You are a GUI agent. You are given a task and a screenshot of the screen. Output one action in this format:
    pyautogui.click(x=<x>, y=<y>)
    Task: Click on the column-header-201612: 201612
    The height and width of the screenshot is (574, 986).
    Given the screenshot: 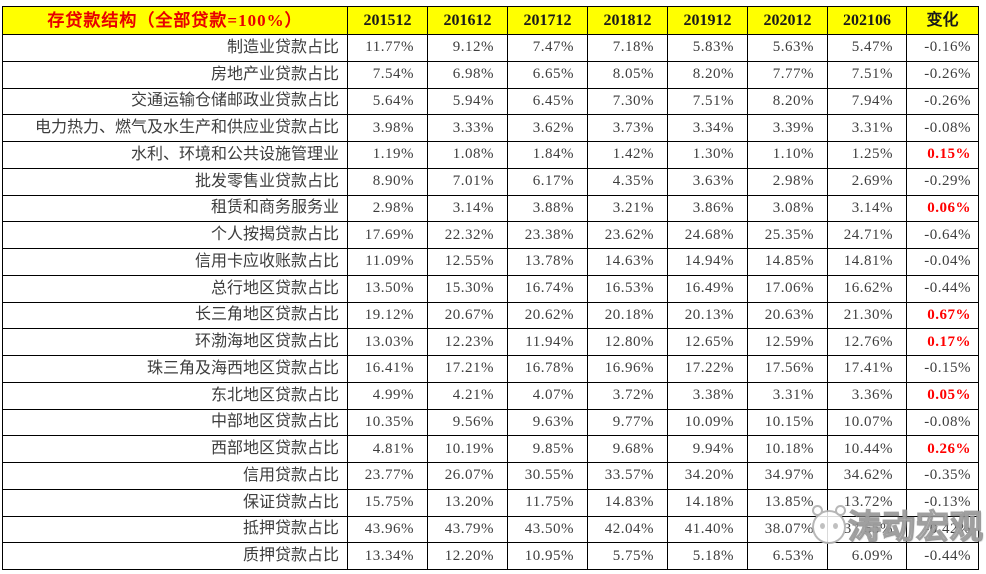 What is the action you would take?
    pyautogui.click(x=467, y=20)
    